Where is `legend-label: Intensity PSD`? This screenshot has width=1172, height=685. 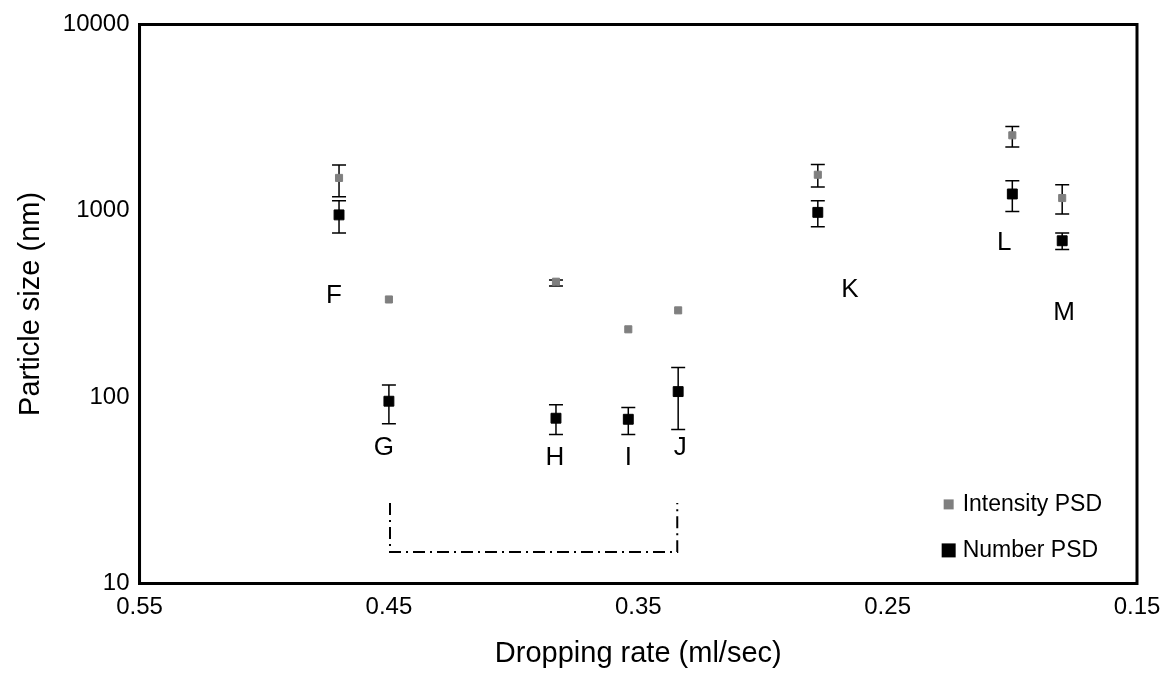
legend-label: Intensity PSD is located at coordinates (1032, 502).